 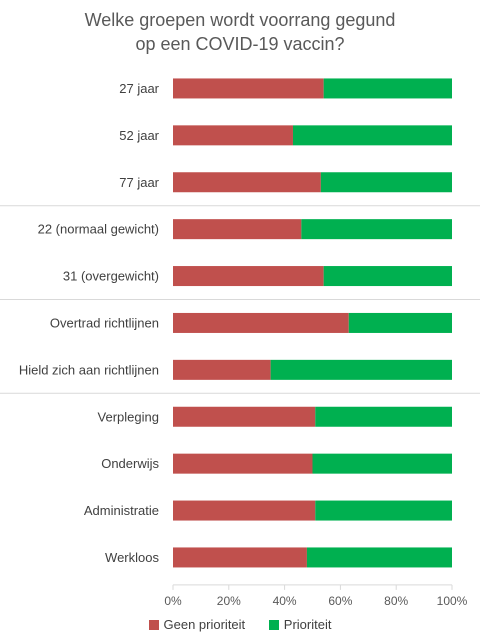 I want to click on category-label: Hield zich aan richtlijnen, so click(x=89, y=369).